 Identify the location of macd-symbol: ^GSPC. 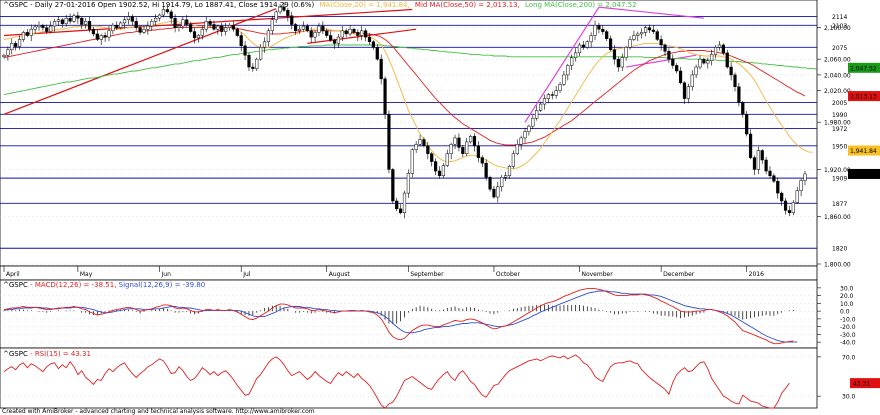
(15, 285).